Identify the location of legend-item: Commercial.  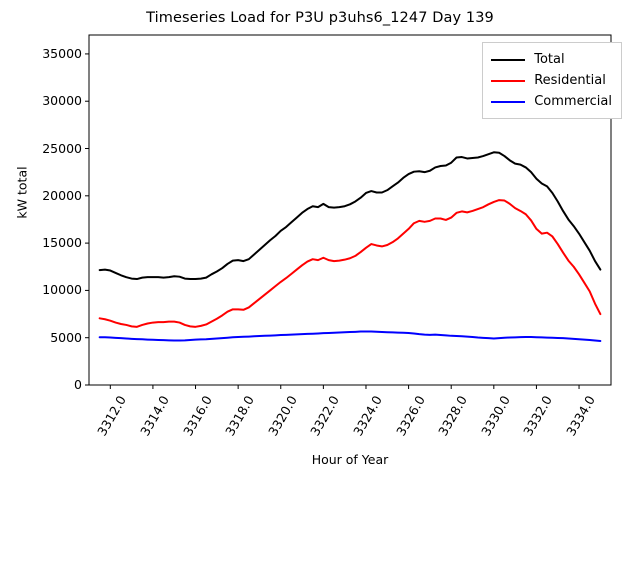
(551, 101).